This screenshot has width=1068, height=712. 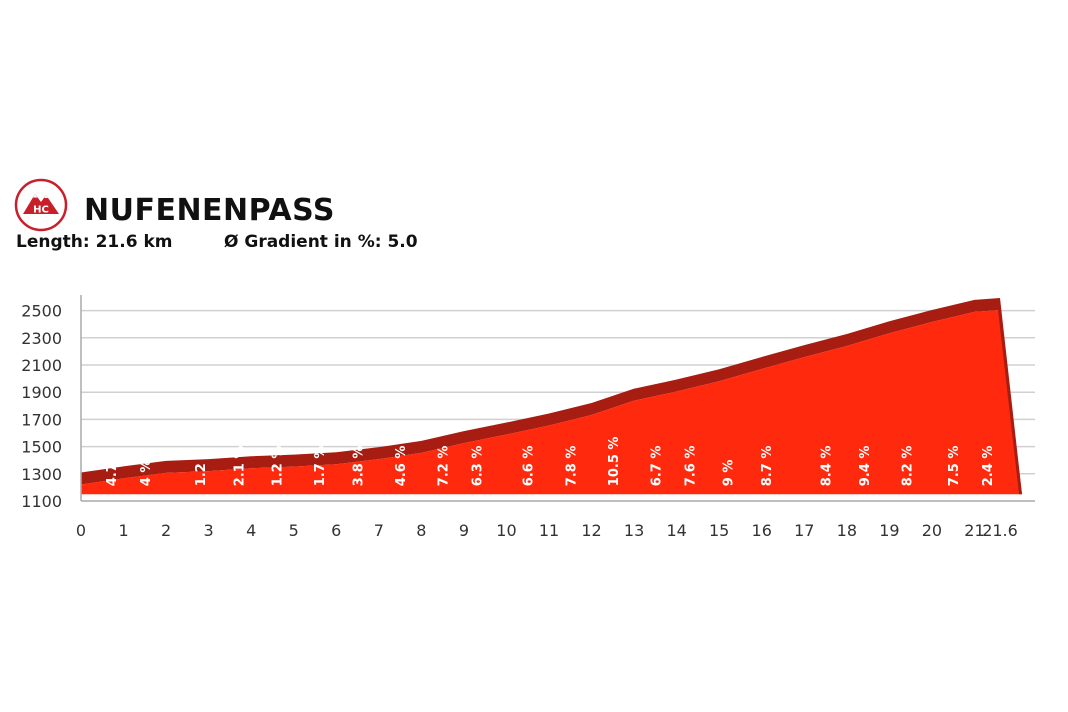 What do you see at coordinates (123, 530) in the screenshot?
I see `x-tick-label: 1` at bounding box center [123, 530].